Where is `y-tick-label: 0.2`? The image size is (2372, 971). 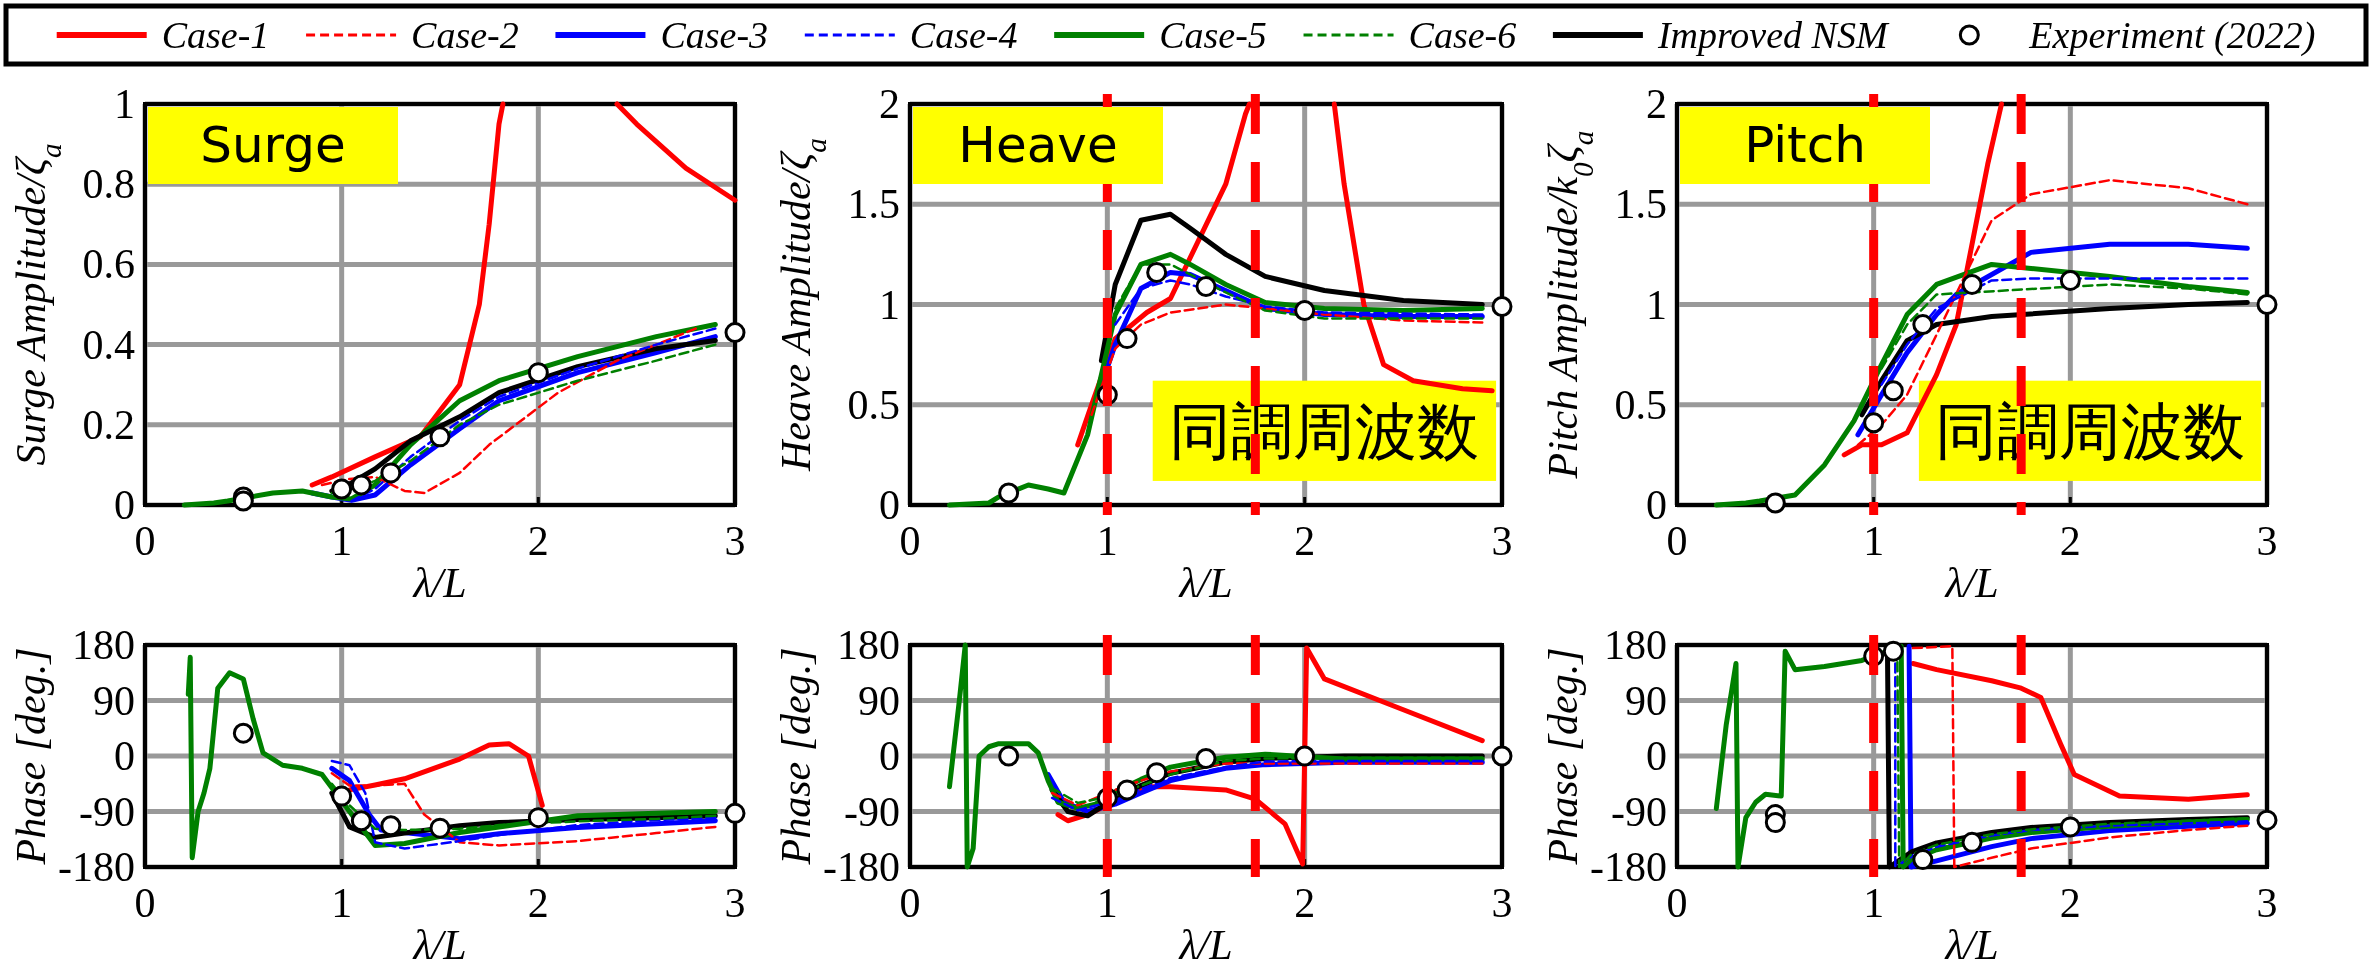
y-tick-label: 0.2 is located at coordinates (108, 424).